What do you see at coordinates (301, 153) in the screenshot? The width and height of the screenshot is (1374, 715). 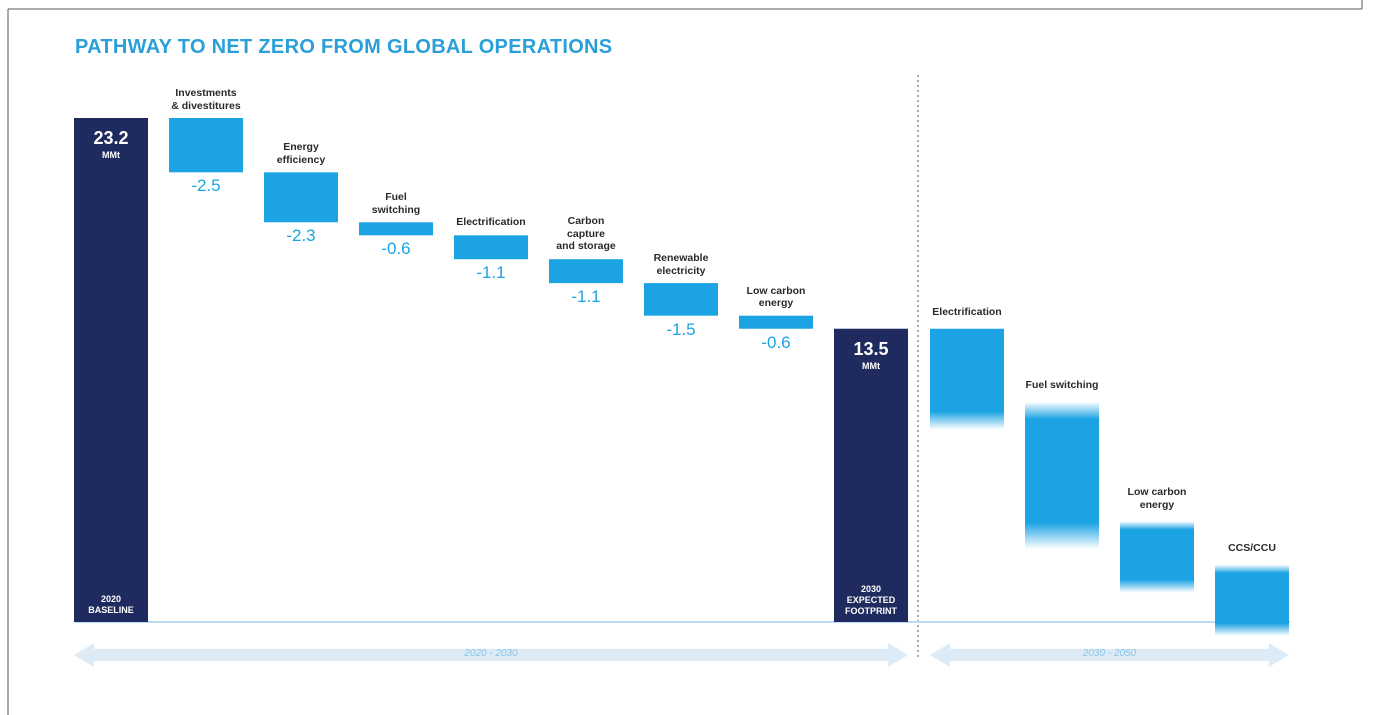 I see `category-label: Energy efficiency` at bounding box center [301, 153].